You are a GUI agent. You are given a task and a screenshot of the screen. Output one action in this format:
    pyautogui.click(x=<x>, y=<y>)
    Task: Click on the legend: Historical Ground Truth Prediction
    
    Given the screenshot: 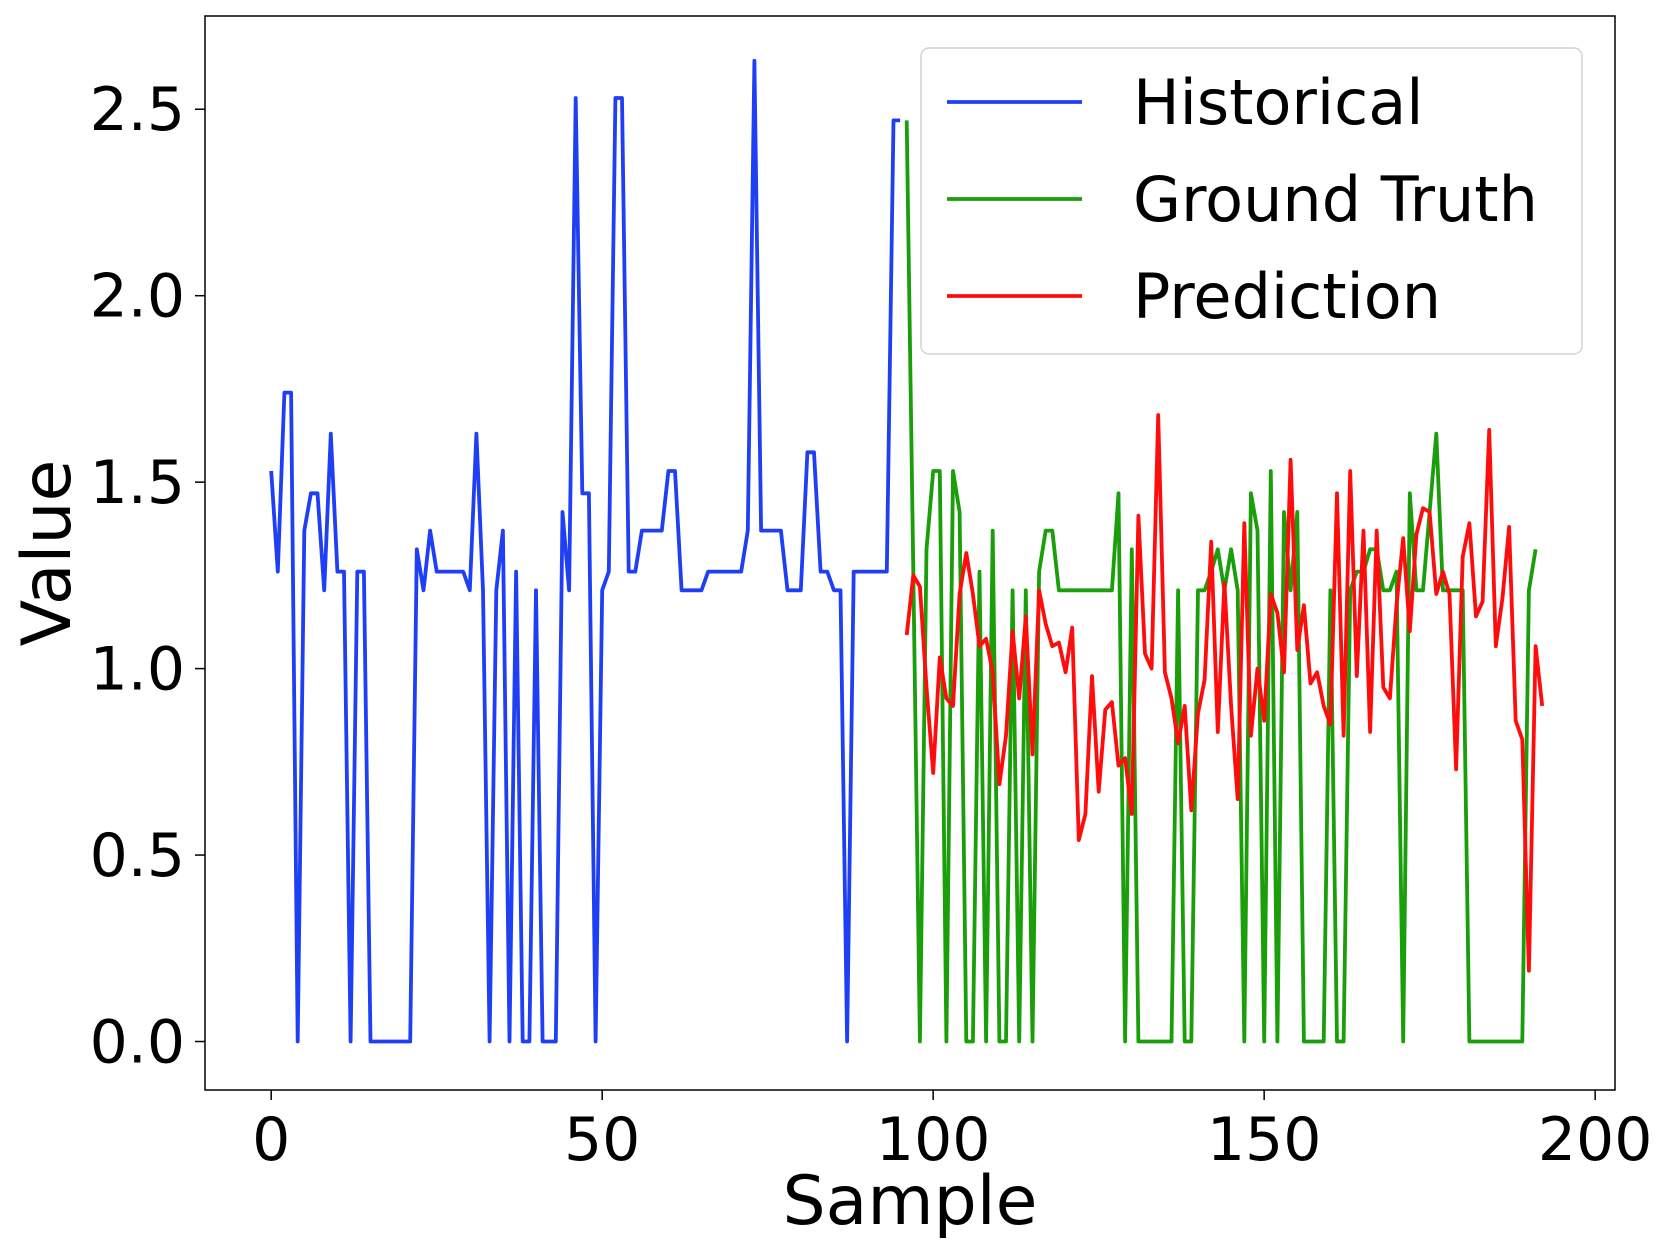 What is the action you would take?
    pyautogui.click(x=1251, y=201)
    